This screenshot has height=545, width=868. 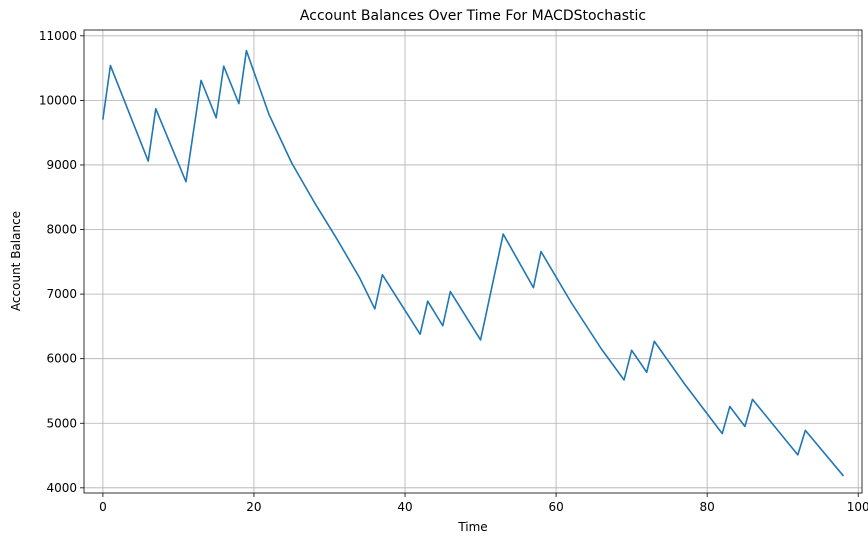 What do you see at coordinates (707, 507) in the screenshot?
I see `x-tick-label: 80` at bounding box center [707, 507].